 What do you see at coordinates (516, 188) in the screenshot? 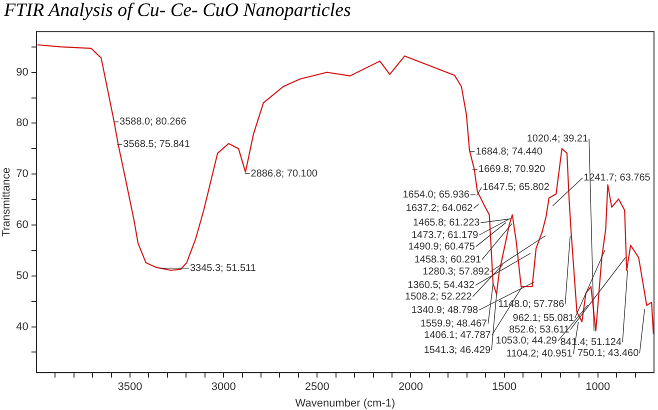
I see `annotation: 1647.5; 65.802` at bounding box center [516, 188].